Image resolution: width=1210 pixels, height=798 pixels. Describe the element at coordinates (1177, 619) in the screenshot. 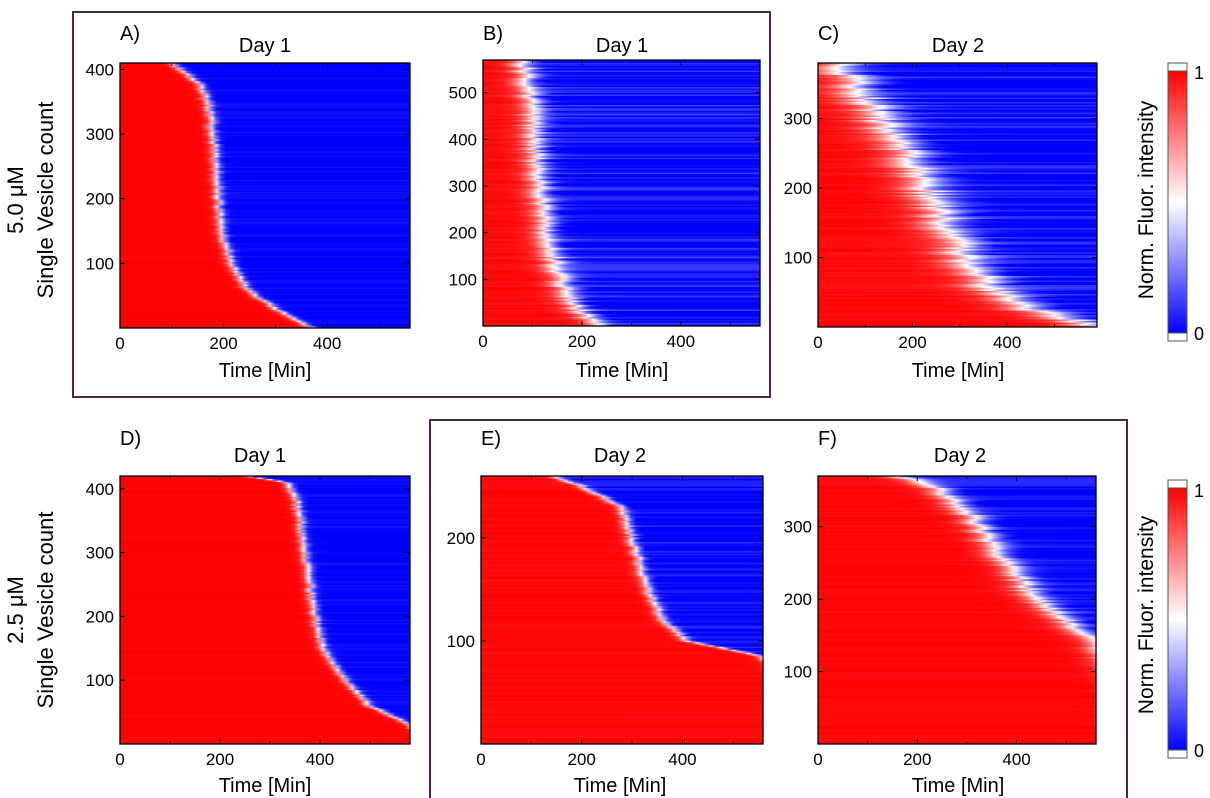

I see `colorbar-gradient` at that location.